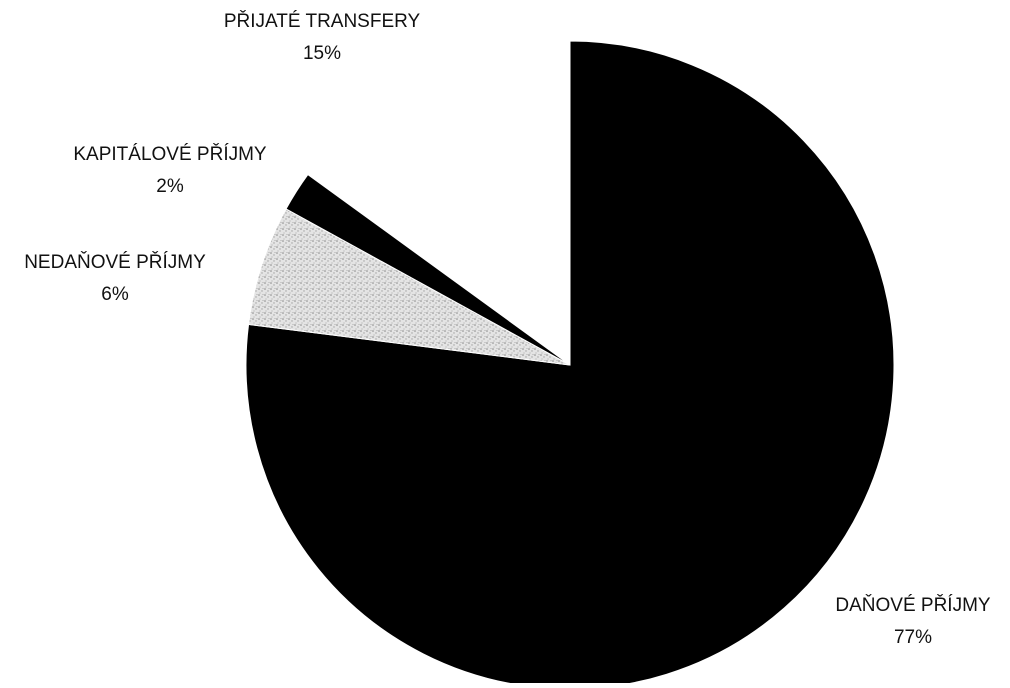 This screenshot has height=688, width=1010. I want to click on data-label-nedanove-prijmy: NEDAŇOVÉ PŘÍJMY 6%, so click(115, 278).